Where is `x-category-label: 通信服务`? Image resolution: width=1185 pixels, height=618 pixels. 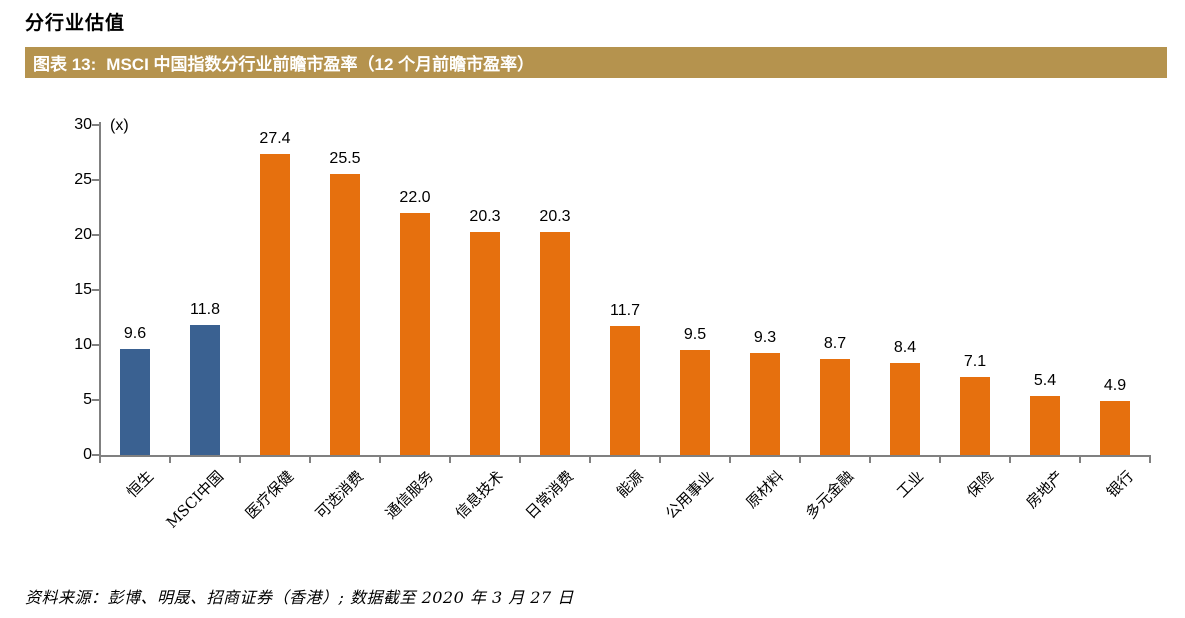
x-category-label: 通信服务 is located at coordinates (409, 495).